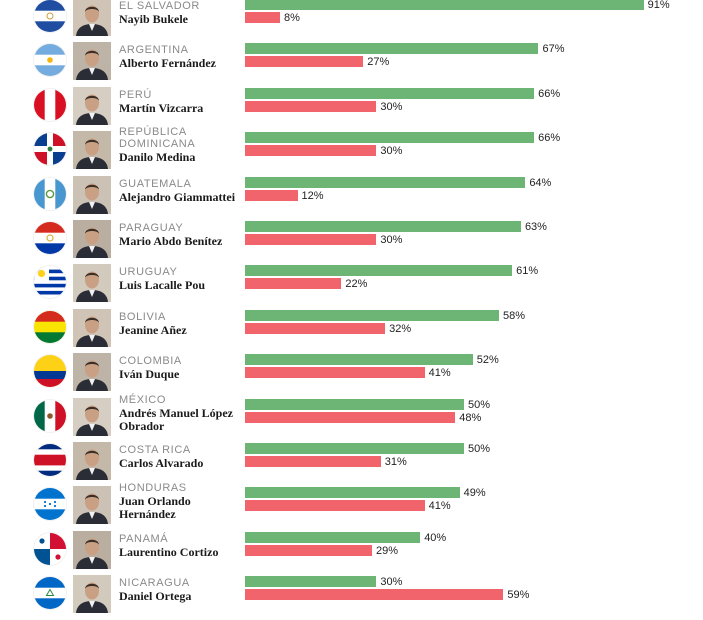 The height and width of the screenshot is (620, 703). What do you see at coordinates (50, 326) in the screenshot?
I see `bolivia-flag-icon` at bounding box center [50, 326].